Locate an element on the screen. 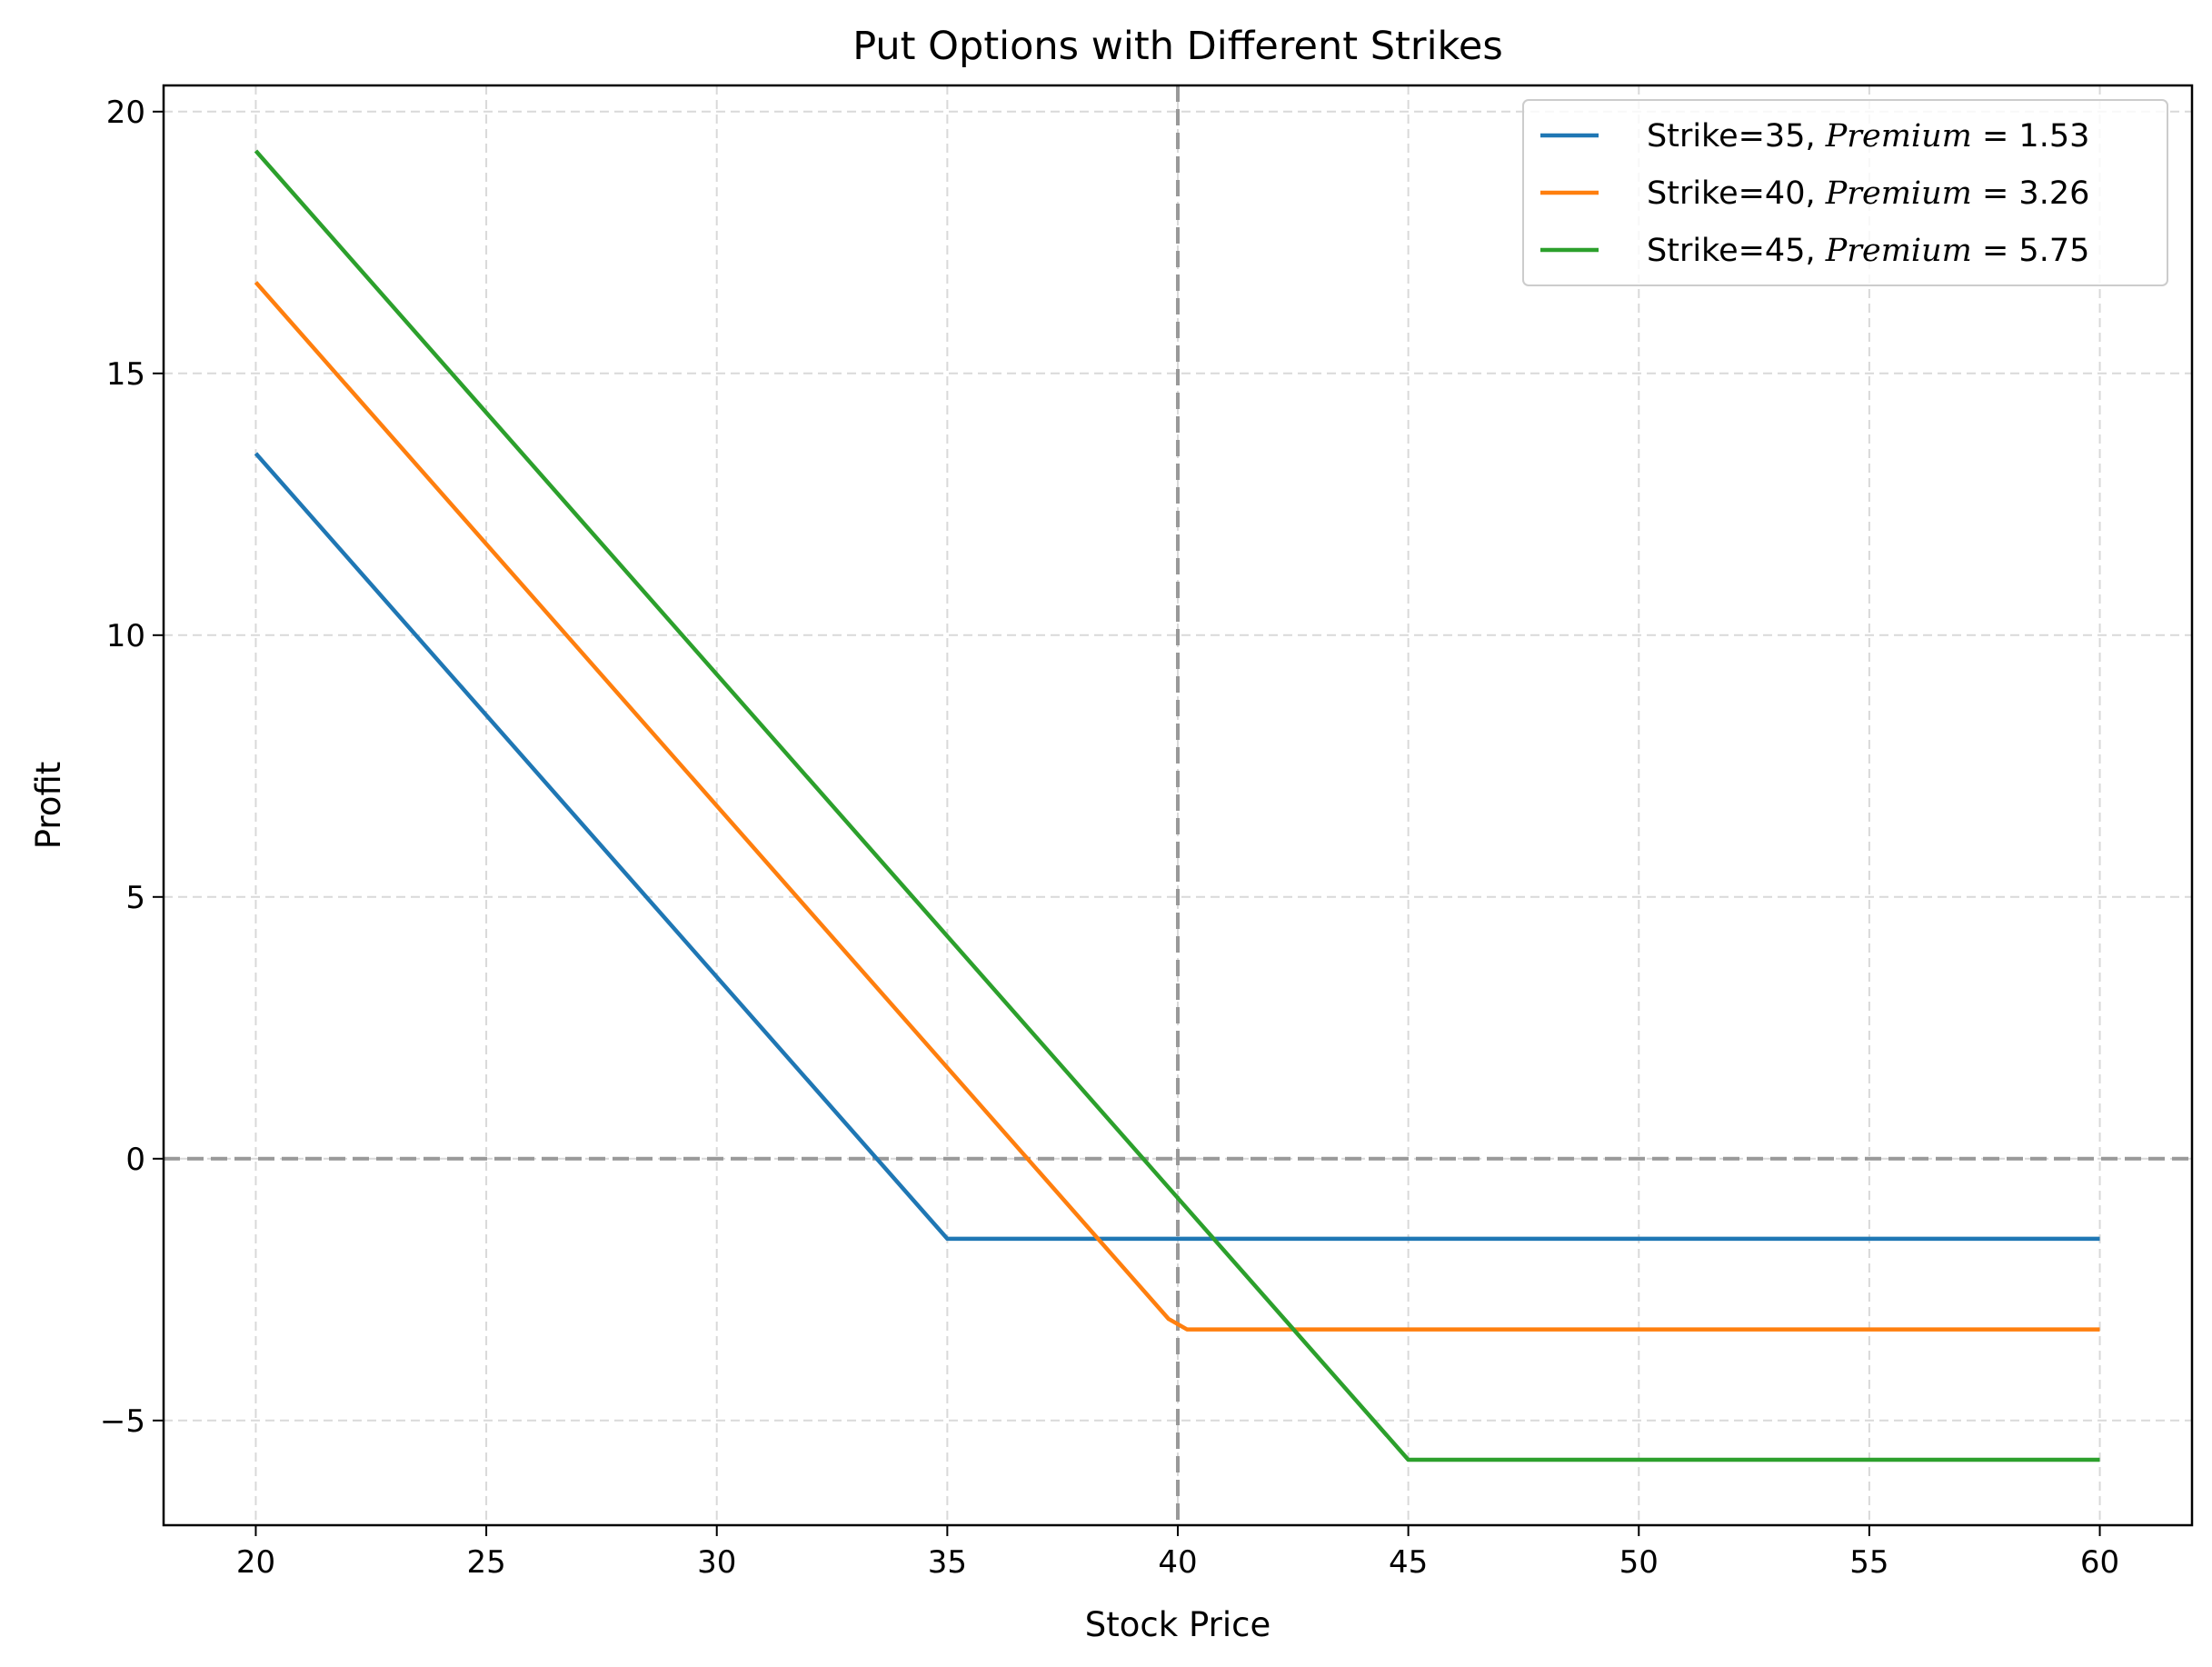 The image size is (2212, 1667). legend-label-strike-40: Strike=40, Premium = 3.26 is located at coordinates (1868, 193).